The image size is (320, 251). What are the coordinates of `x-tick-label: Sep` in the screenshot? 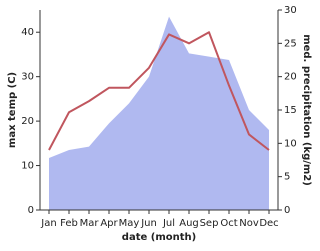 It's located at (209, 223).